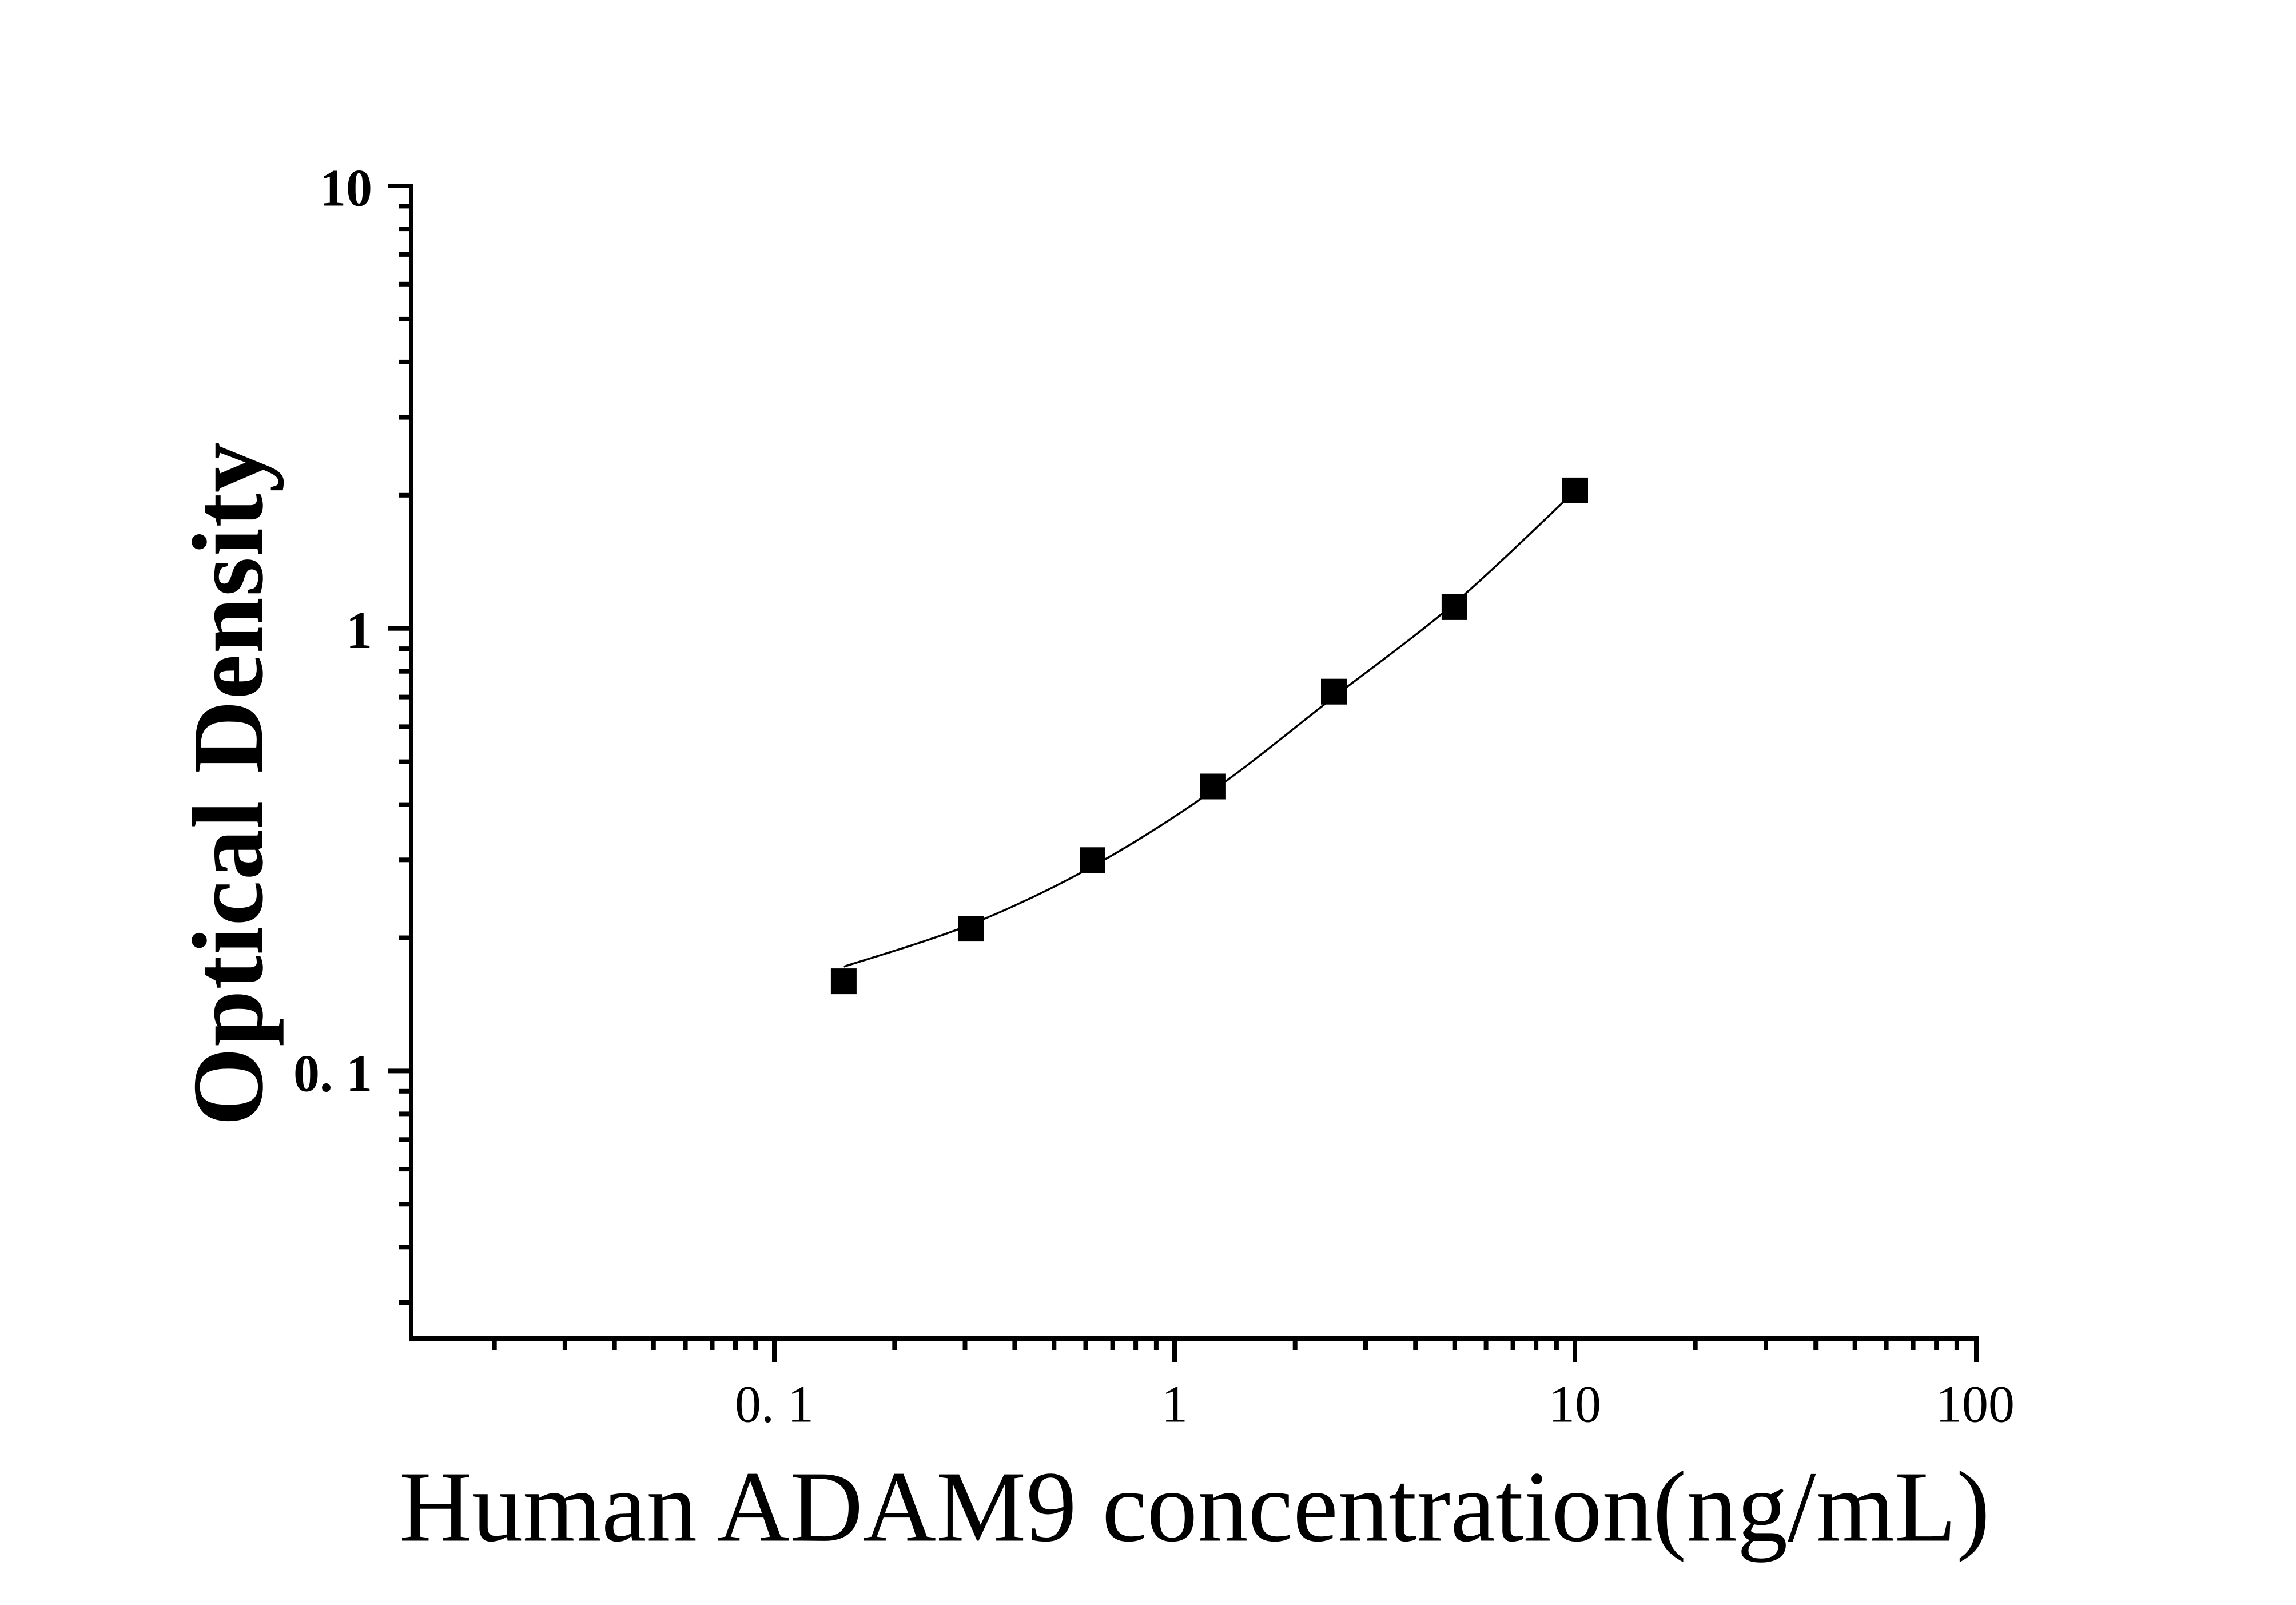 Image resolution: width=2296 pixels, height=1605 pixels. I want to click on svg-text: 100, so click(1975, 1404).